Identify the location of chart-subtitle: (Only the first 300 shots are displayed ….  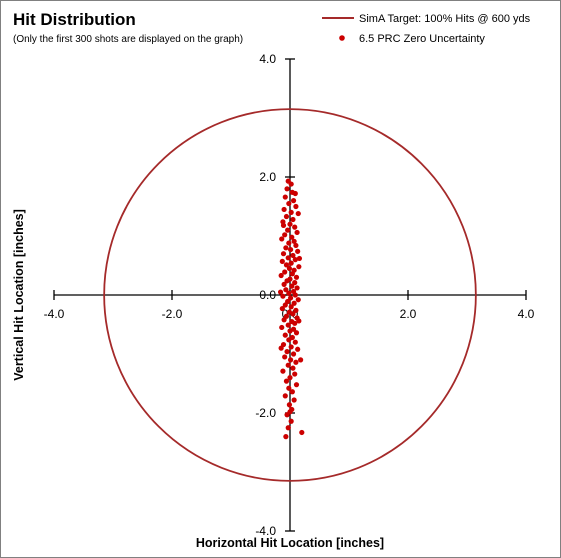
(128, 39).